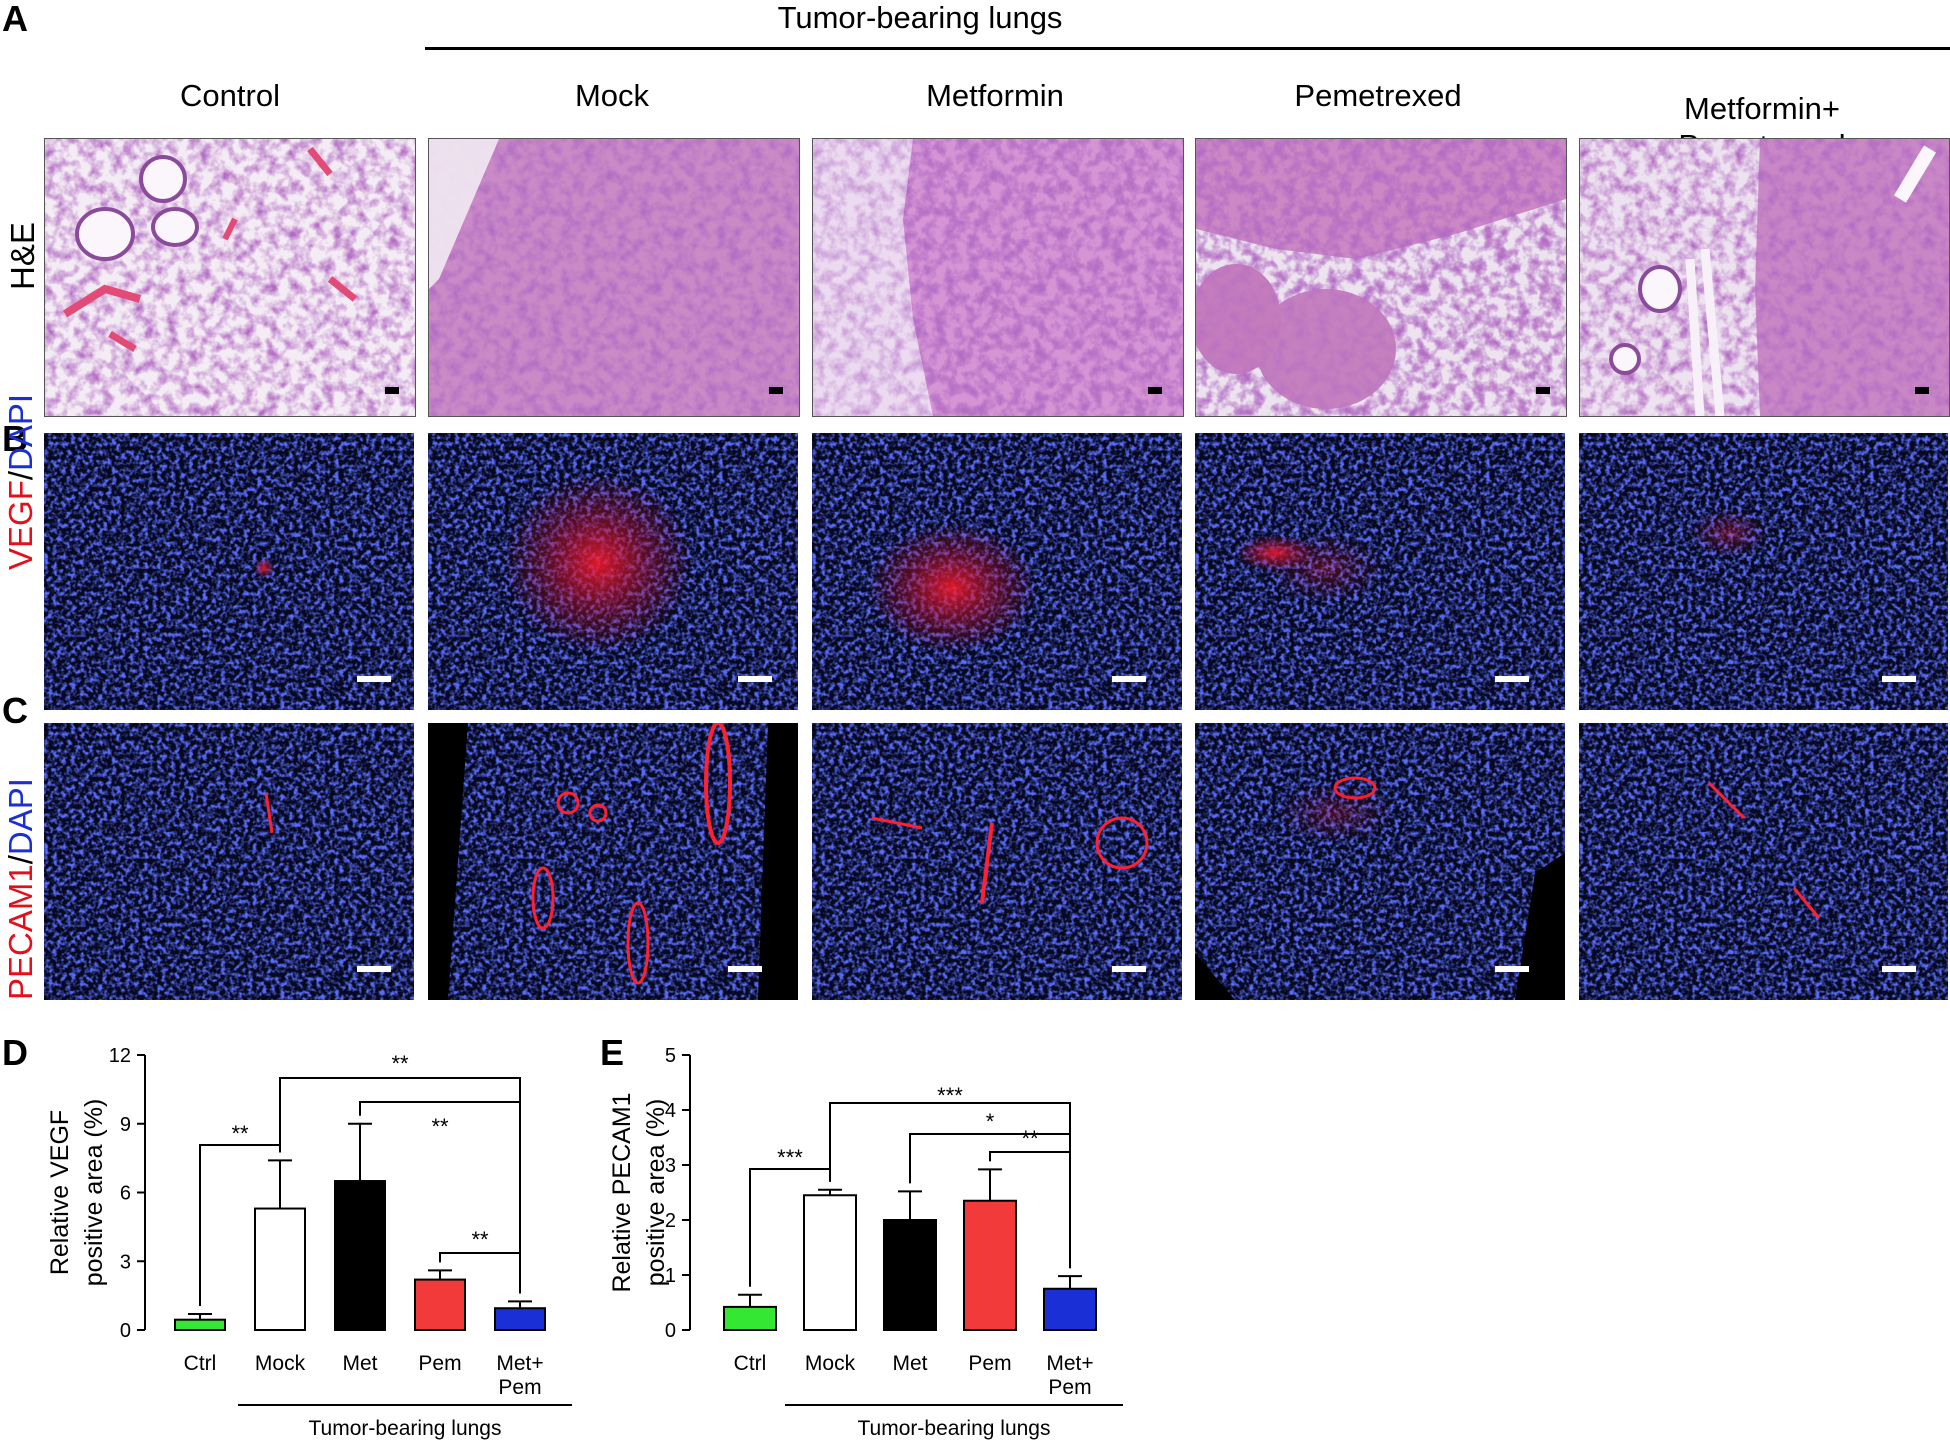  Describe the element at coordinates (1763, 571) in the screenshot. I see `vegf-image-combination` at that location.